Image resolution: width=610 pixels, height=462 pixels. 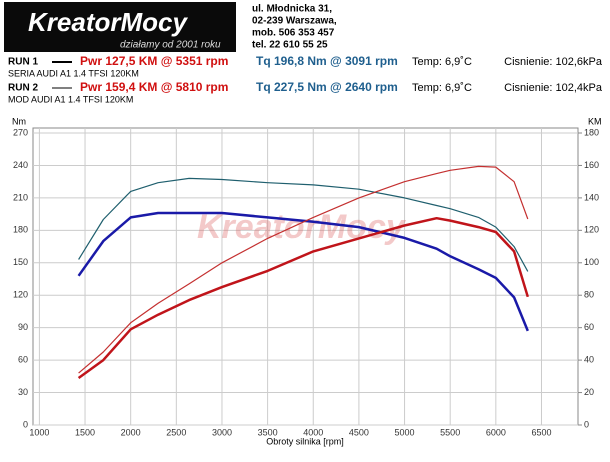 I want to click on address-line: ul. Młodnicka 31,, so click(x=292, y=9).